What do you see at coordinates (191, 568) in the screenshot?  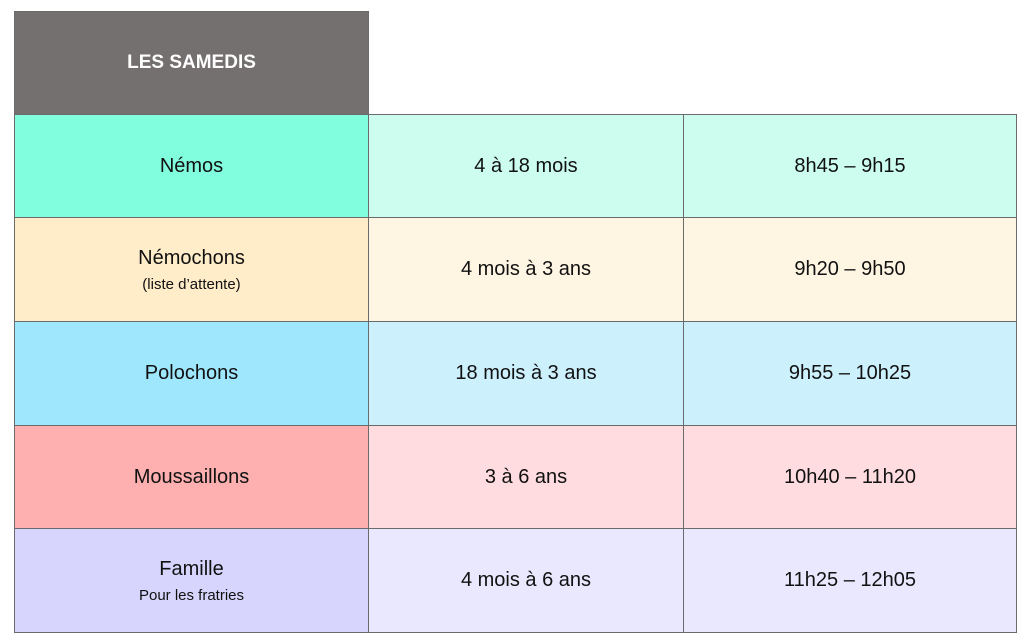 I see `group-name: Famille` at bounding box center [191, 568].